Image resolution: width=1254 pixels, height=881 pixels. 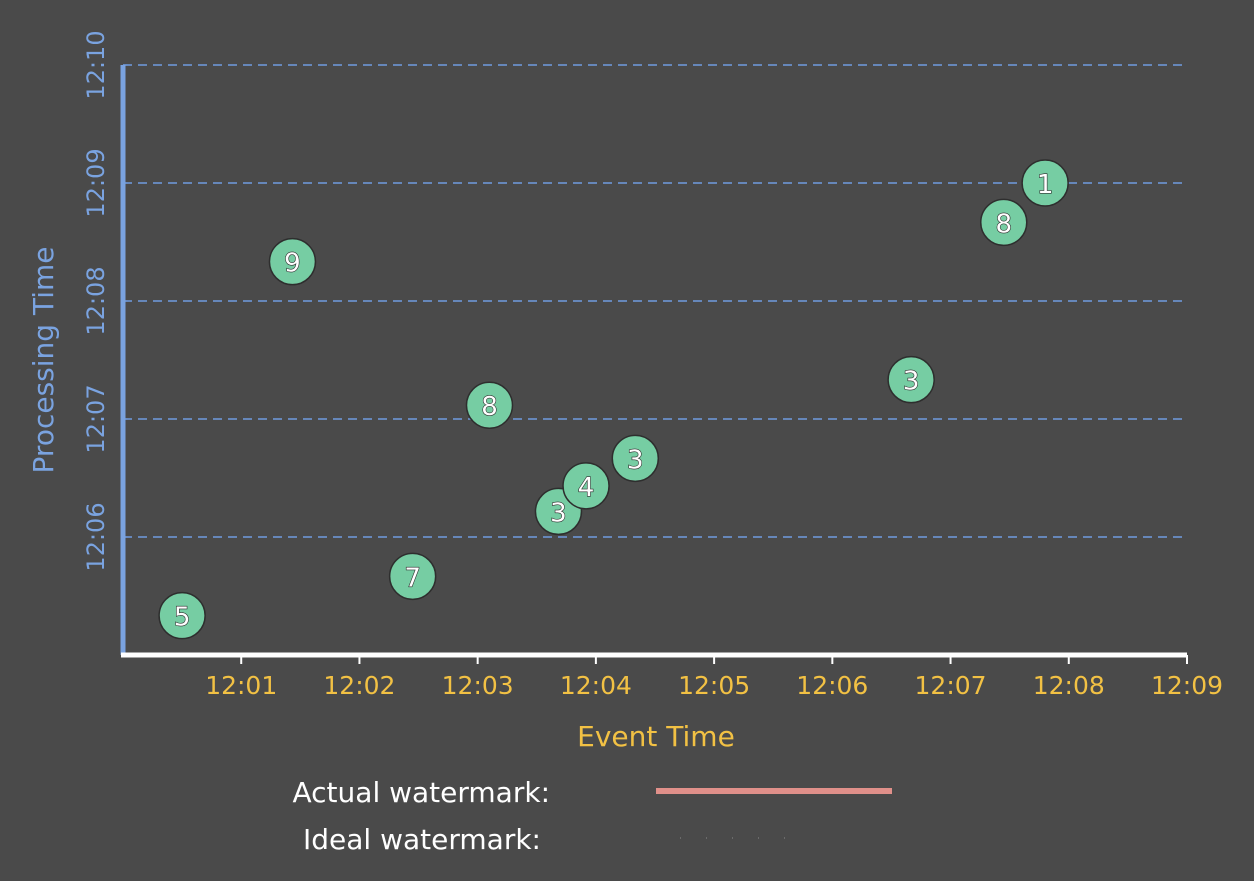 I want to click on y-tick-label-1: 12:07, so click(x=96, y=418).